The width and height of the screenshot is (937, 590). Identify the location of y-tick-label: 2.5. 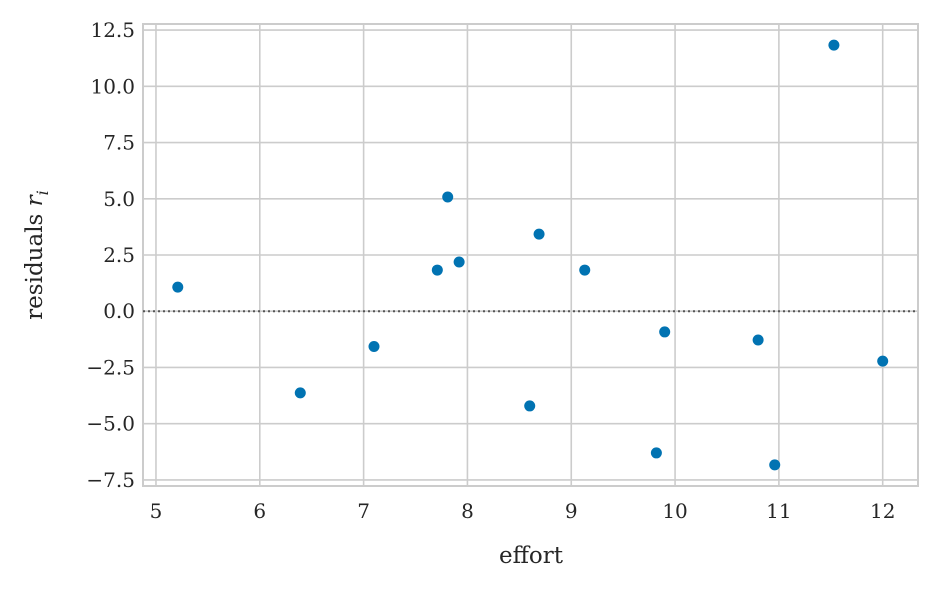
(119, 255).